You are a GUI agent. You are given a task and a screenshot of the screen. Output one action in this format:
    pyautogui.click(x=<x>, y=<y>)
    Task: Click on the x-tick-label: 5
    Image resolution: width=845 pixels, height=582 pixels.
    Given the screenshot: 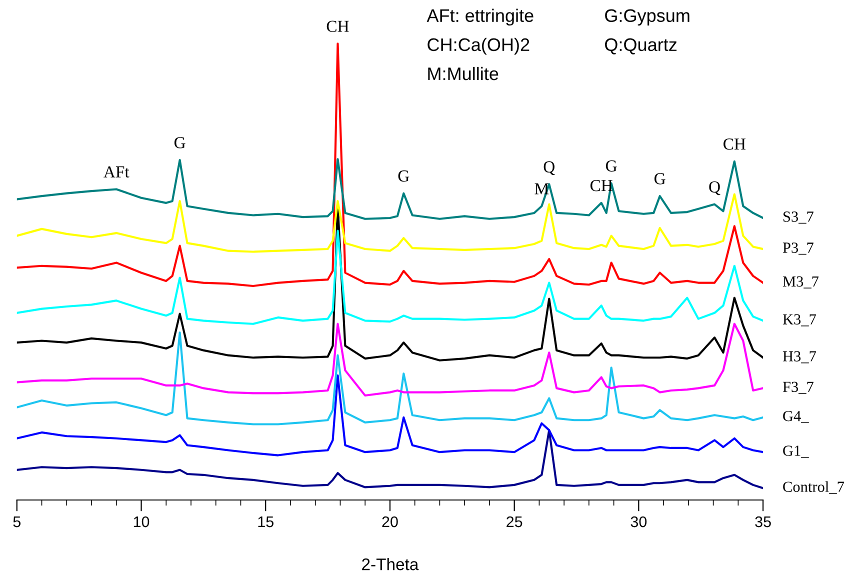 What is the action you would take?
    pyautogui.click(x=17, y=522)
    